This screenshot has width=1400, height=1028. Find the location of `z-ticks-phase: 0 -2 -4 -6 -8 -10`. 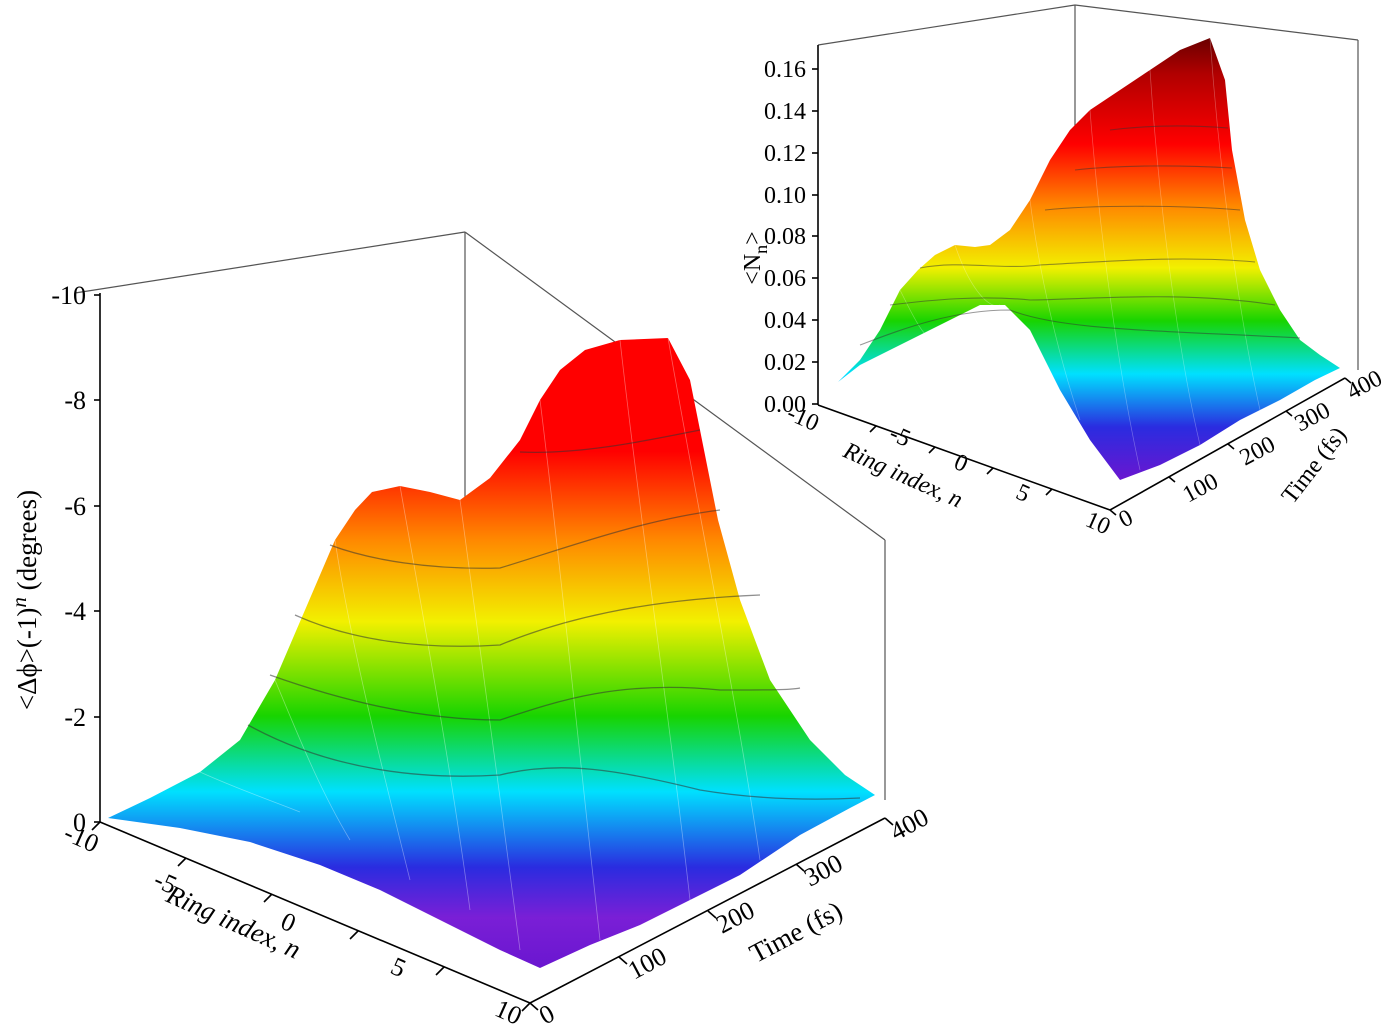

z-ticks-phase: 0 -2 -4 -6 -8 -10 is located at coordinates (75, 559).